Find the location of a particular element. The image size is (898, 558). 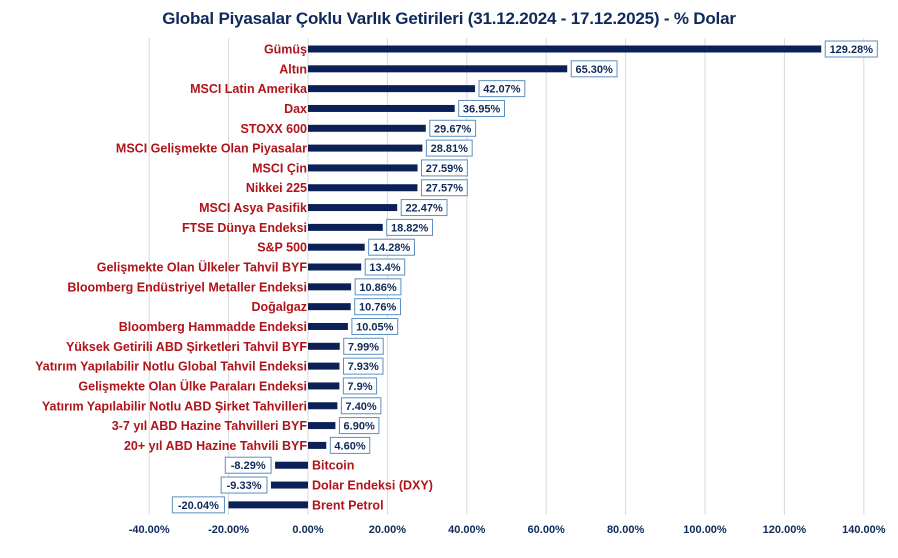

category-label: MSCI Latin Amerika is located at coordinates (249, 89).